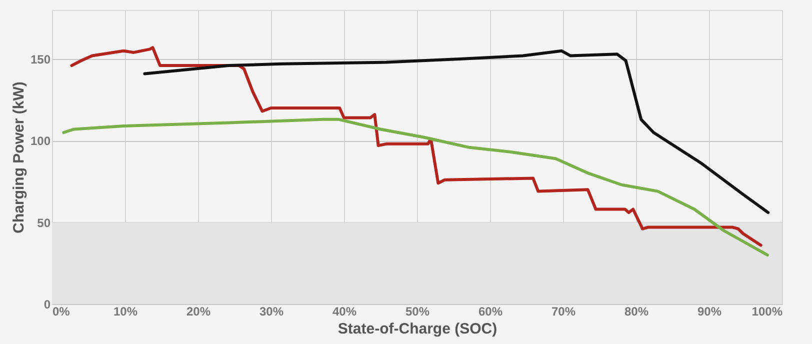 The height and width of the screenshot is (344, 812). Describe the element at coordinates (198, 311) in the screenshot. I see `x-tick-label: 20%` at that location.